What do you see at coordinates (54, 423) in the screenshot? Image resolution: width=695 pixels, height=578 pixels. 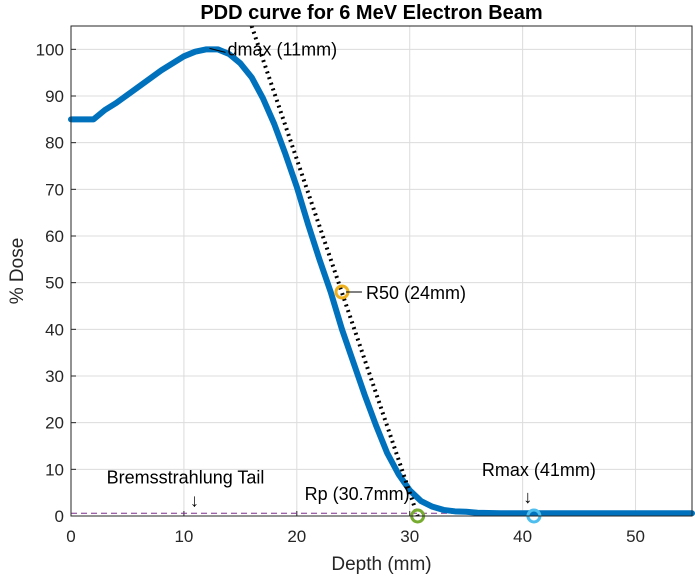 I see `y-tick-label: 20` at bounding box center [54, 423].